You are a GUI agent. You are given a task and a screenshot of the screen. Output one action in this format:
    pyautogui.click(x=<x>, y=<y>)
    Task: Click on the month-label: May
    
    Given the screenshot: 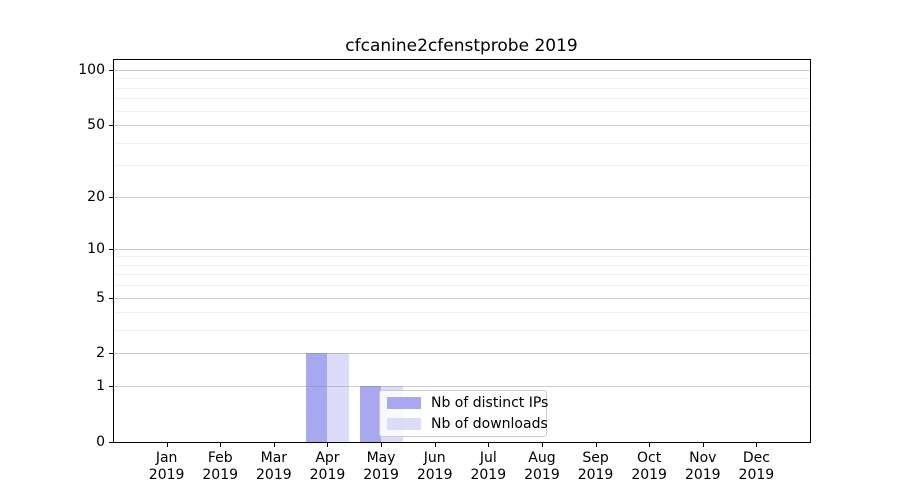 What is the action you would take?
    pyautogui.click(x=381, y=458)
    